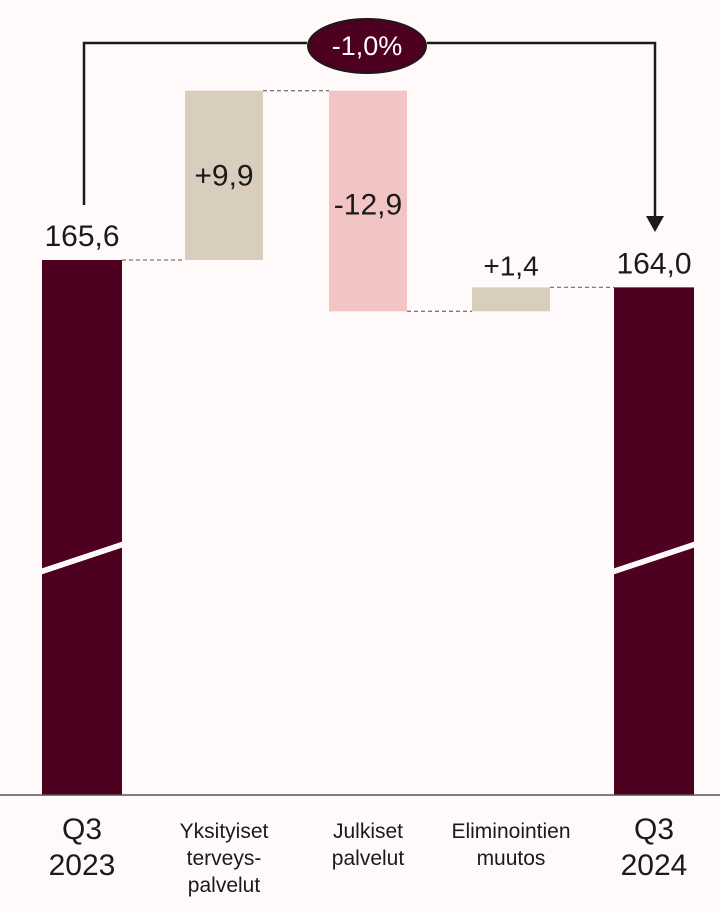  I want to click on value-label-yksityiset: +9,9, so click(223, 175).